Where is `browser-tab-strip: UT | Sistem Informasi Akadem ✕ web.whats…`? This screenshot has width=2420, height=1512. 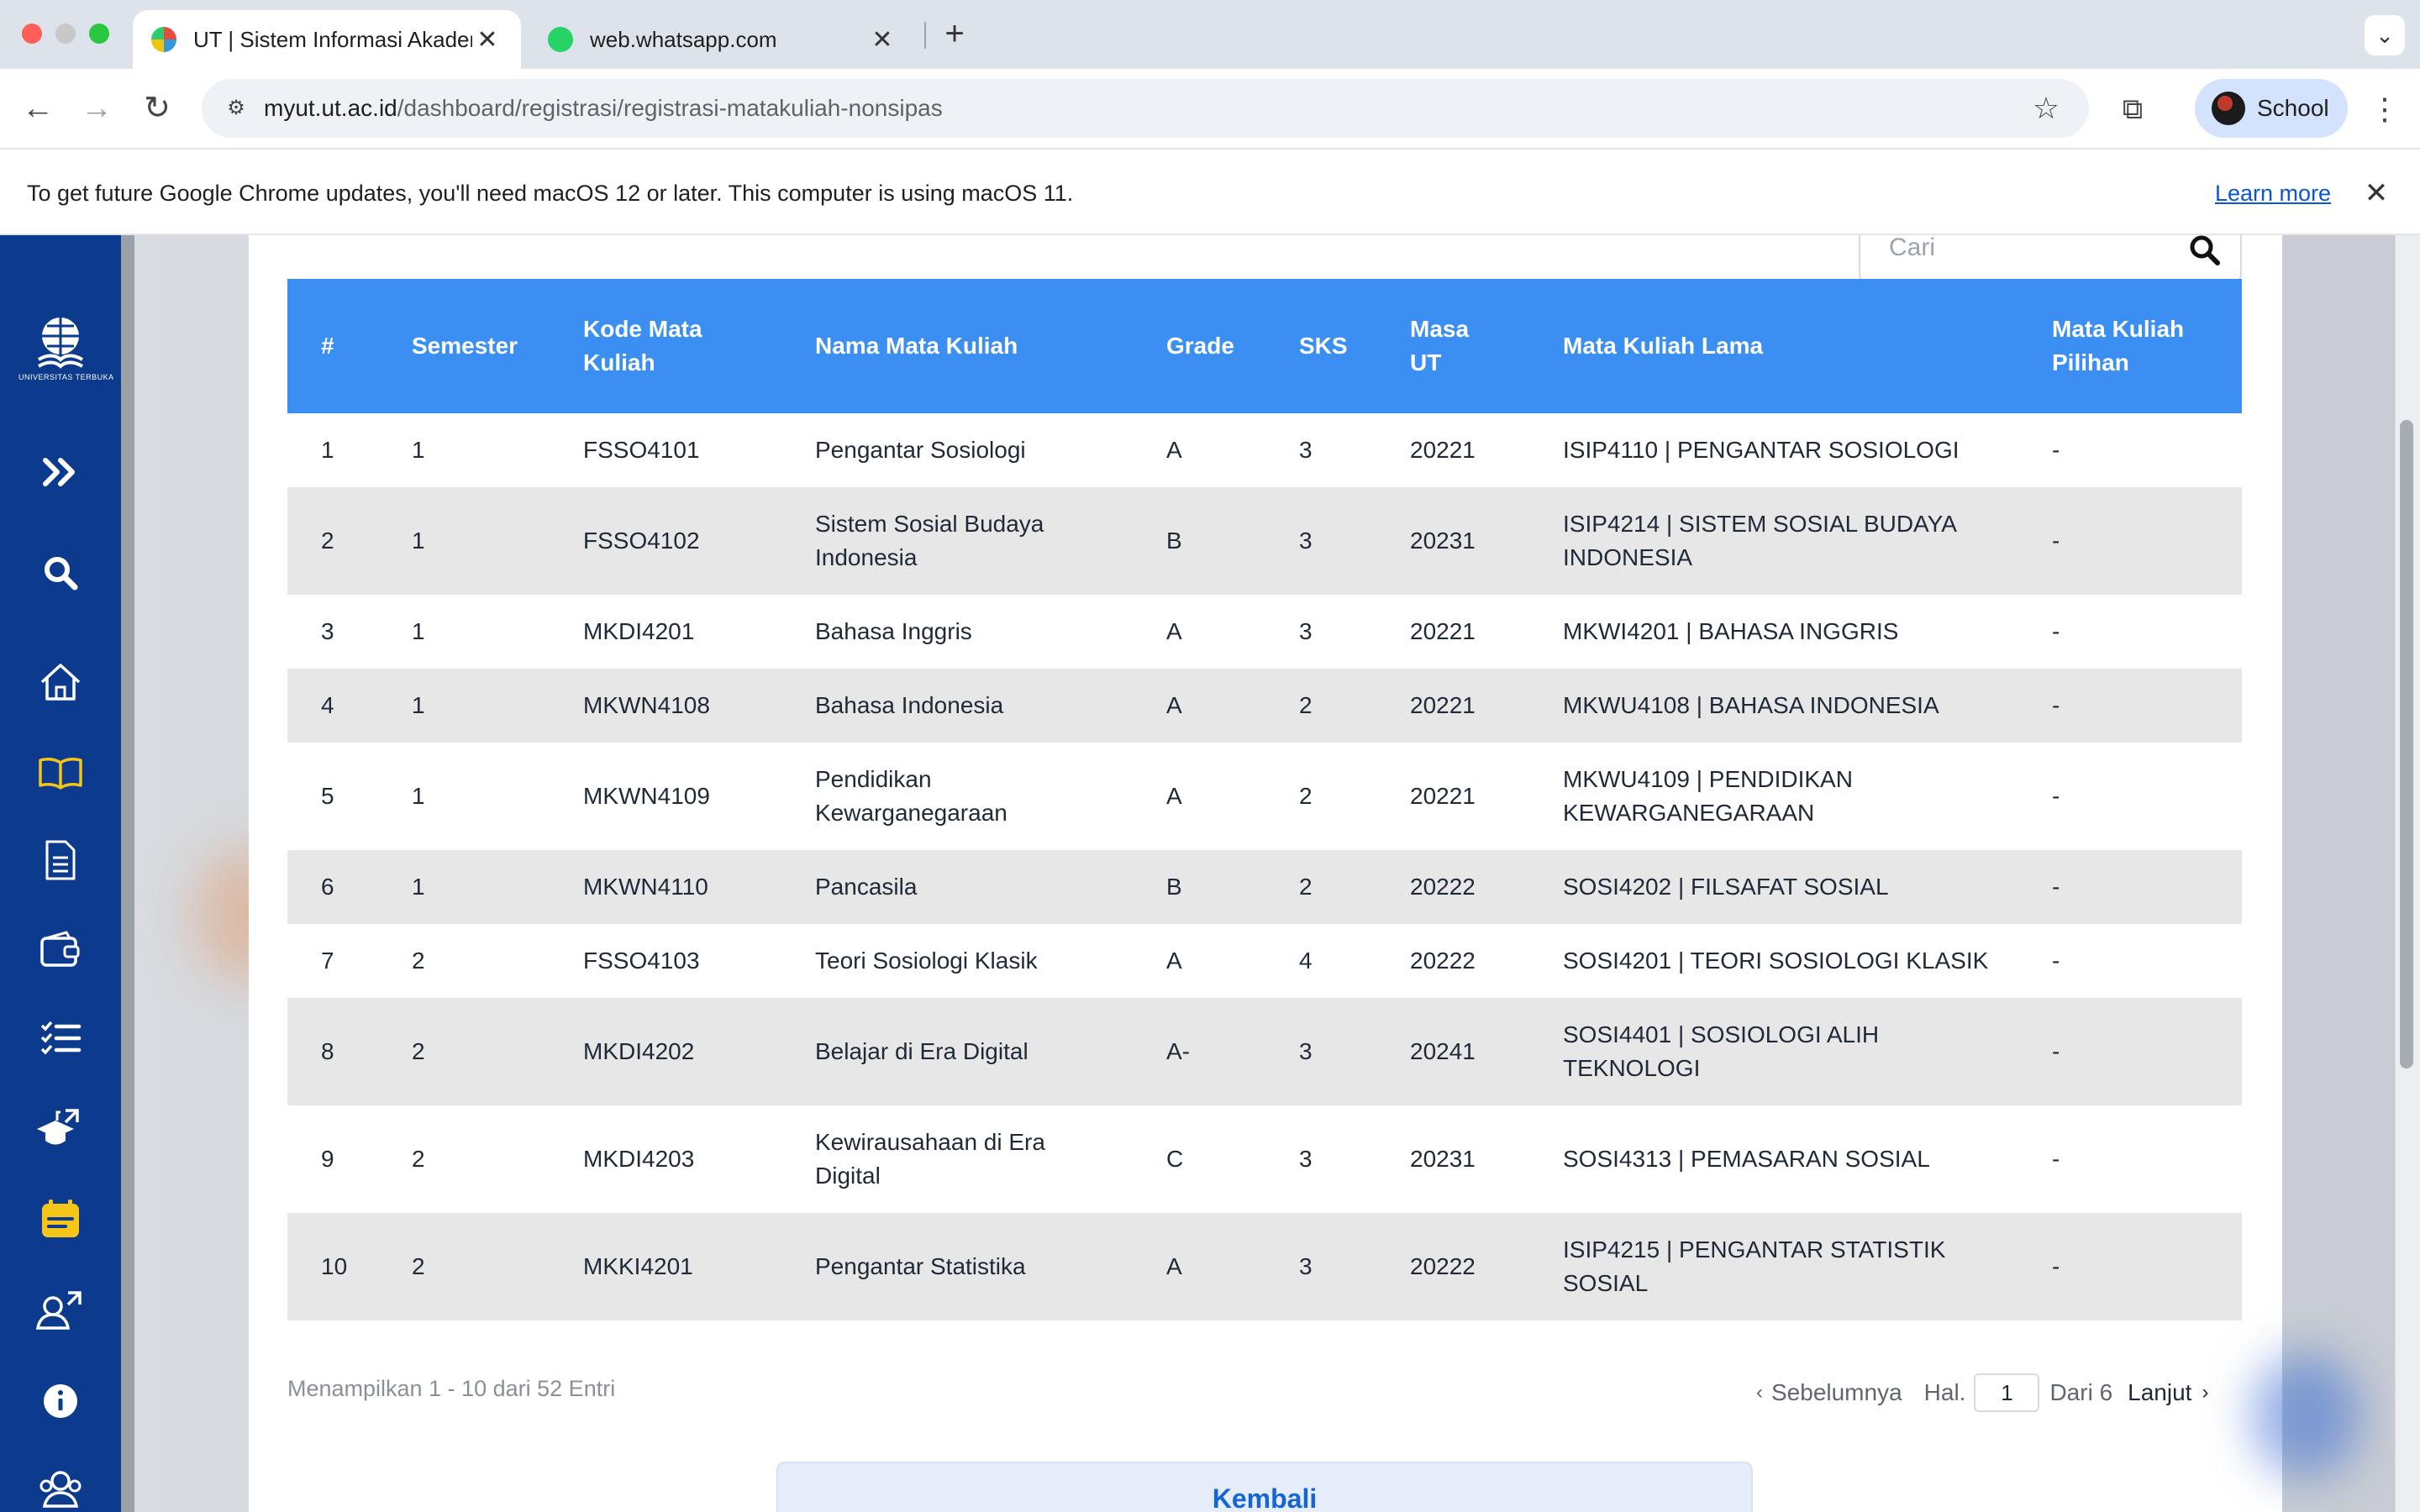 browser-tab-strip: UT | Sistem Informasi Akadem ✕ web.whats… is located at coordinates (1210, 34).